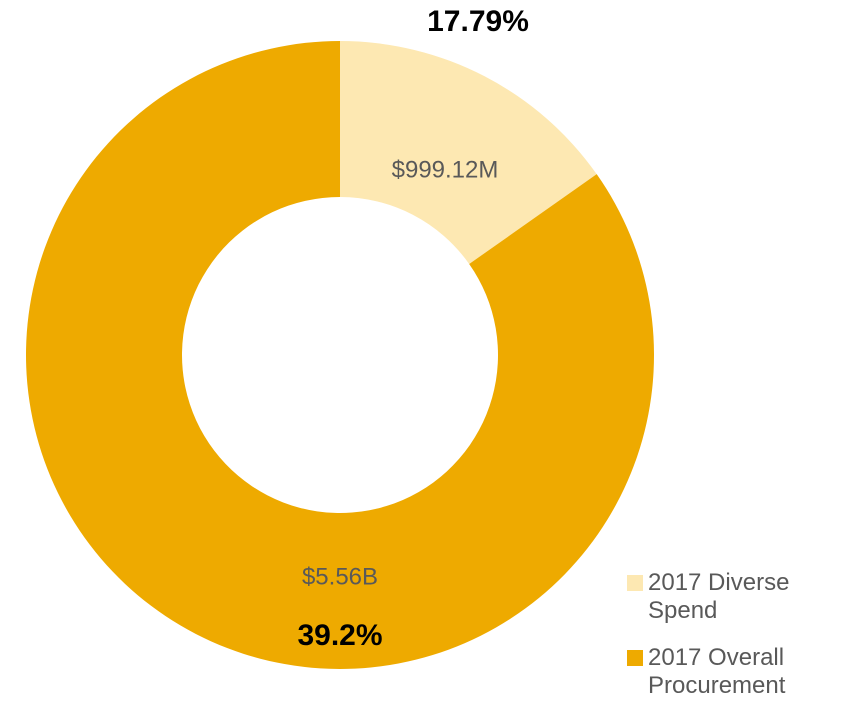 The image size is (861, 725). I want to click on legend-label: 2017 Overall Procurement, so click(717, 671).